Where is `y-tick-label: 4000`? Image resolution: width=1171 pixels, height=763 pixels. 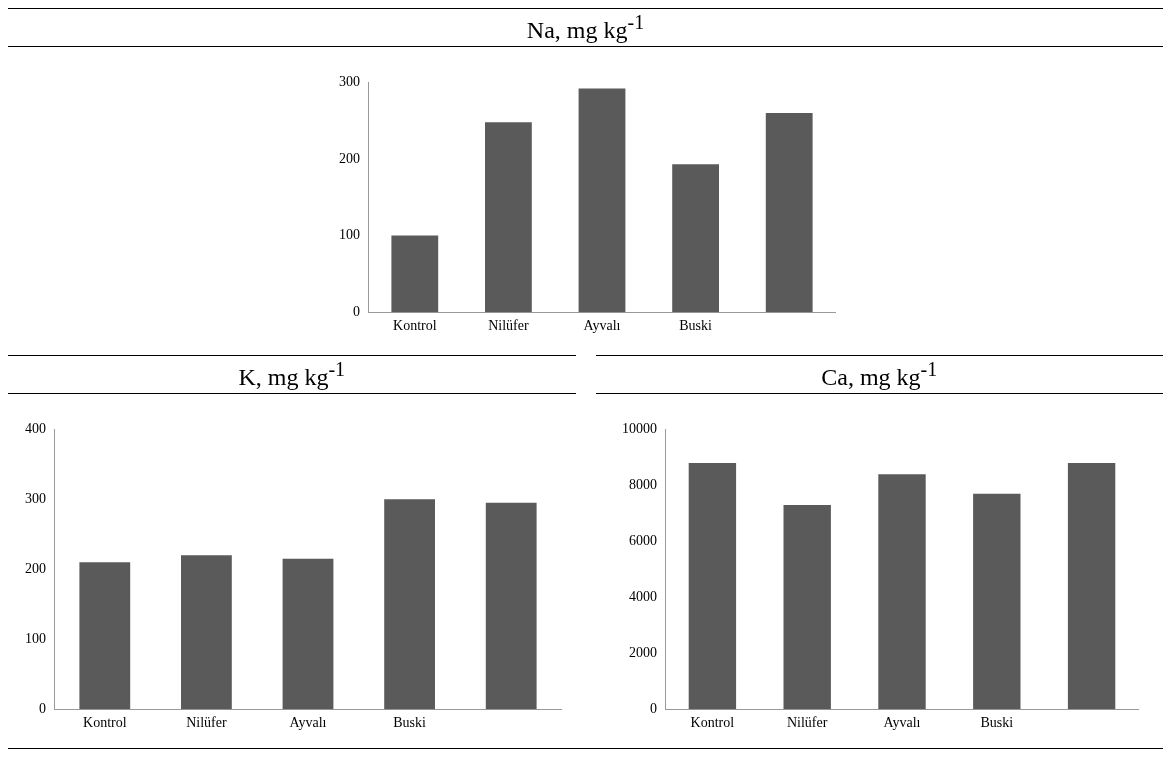
y-tick-label: 4000 is located at coordinates (643, 596).